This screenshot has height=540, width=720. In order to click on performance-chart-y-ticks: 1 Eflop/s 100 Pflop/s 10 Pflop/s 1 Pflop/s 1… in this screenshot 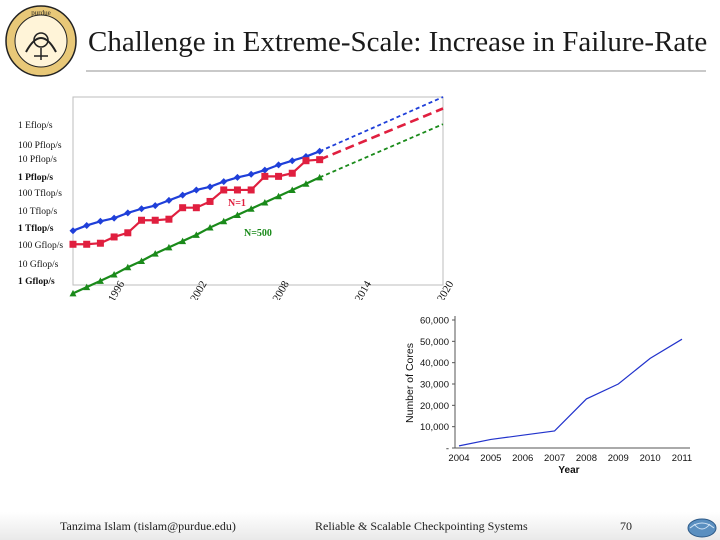, I will do `click(40, 203)`.